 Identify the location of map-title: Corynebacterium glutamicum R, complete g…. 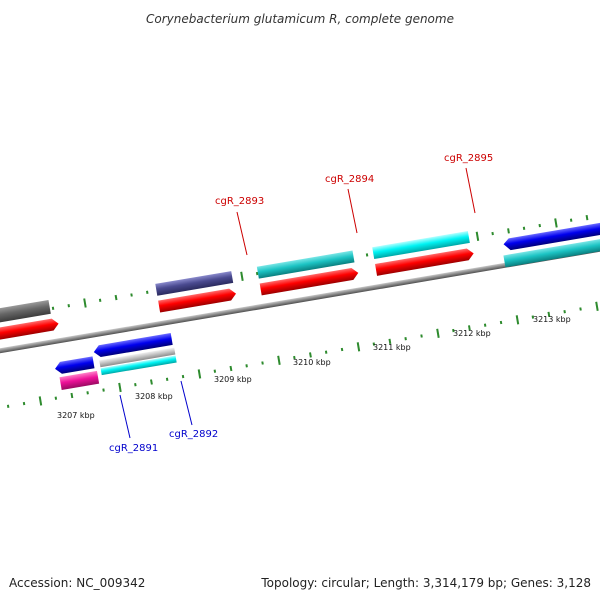
(300, 19).